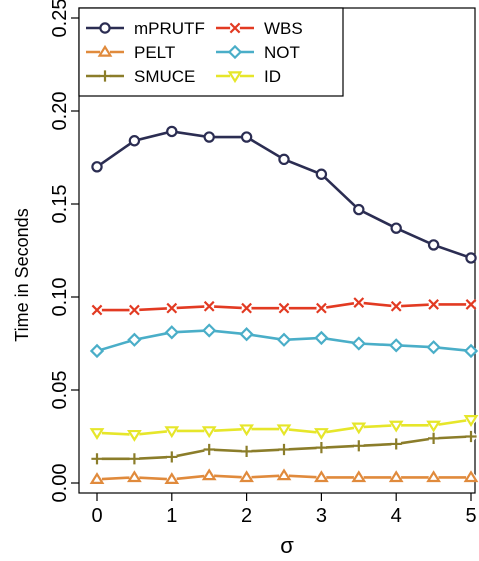  Describe the element at coordinates (60, 111) in the screenshot. I see `y-tick-label: 0.20` at that location.